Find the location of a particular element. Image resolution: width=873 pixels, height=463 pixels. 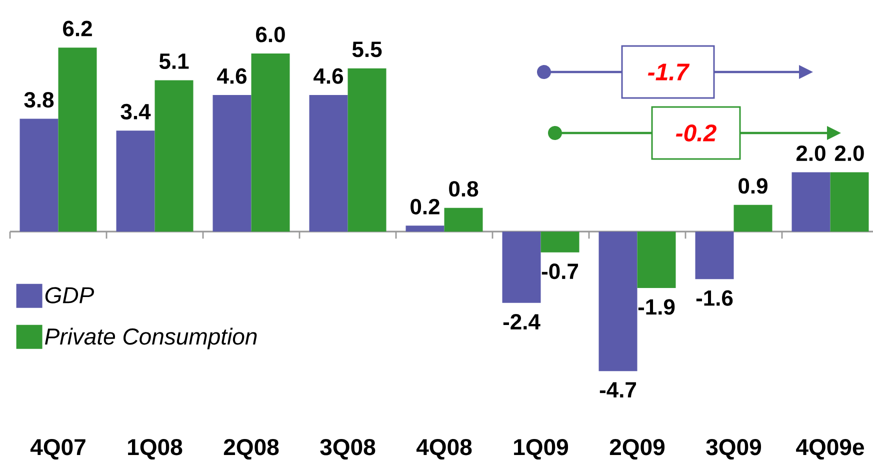

x-tick-label: 2Q09 is located at coordinates (637, 449).